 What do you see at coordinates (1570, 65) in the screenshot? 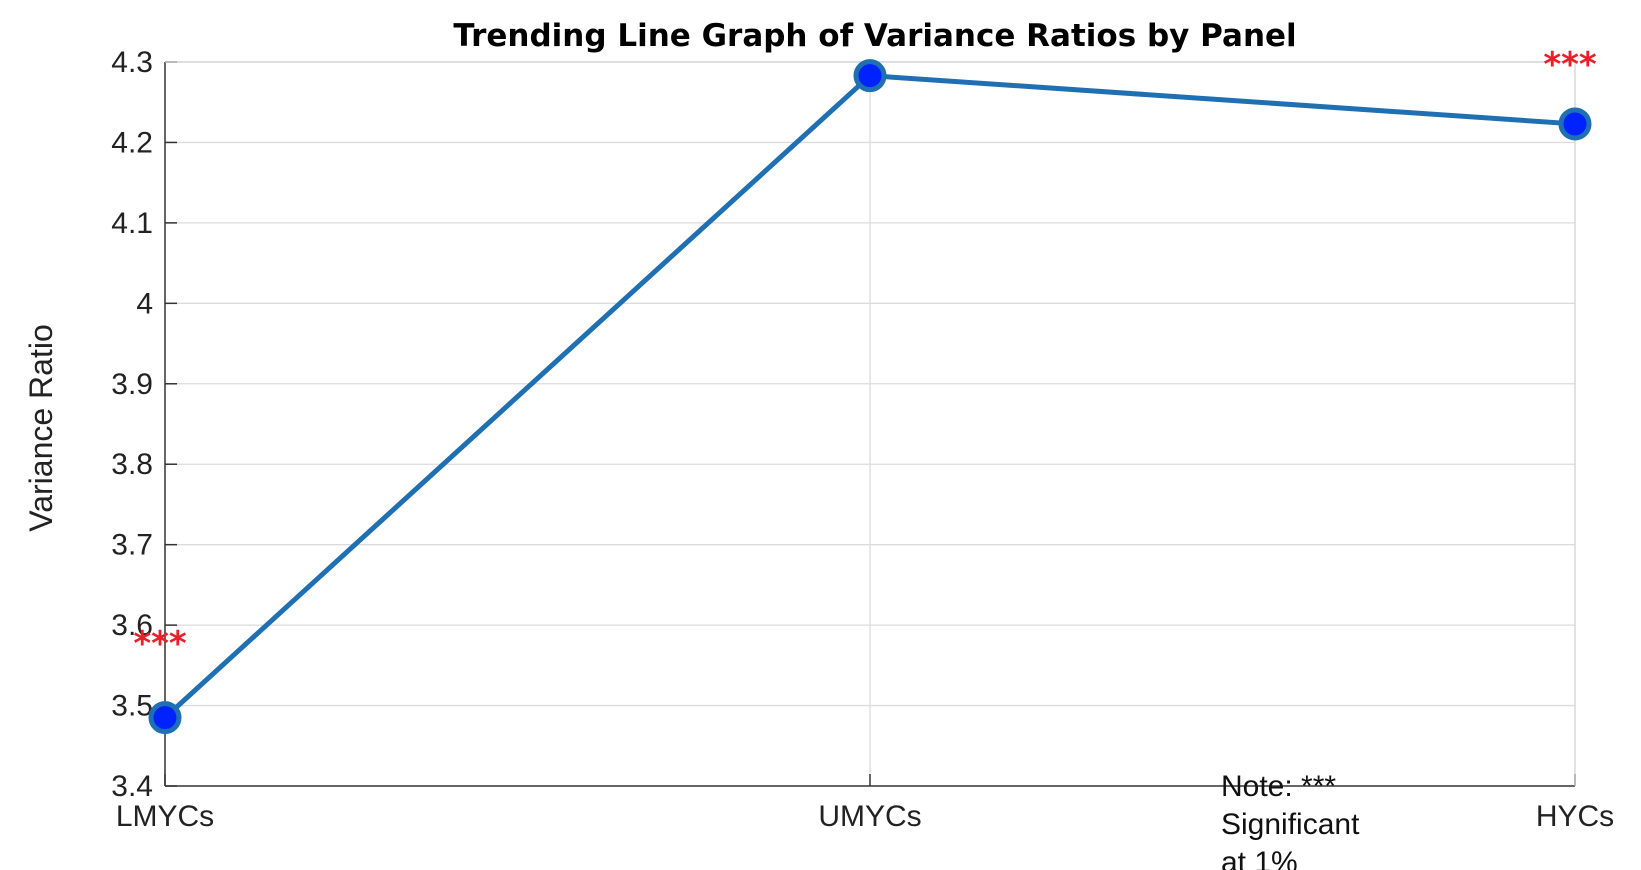
I see `significance-marker-hycs: ***` at bounding box center [1570, 65].